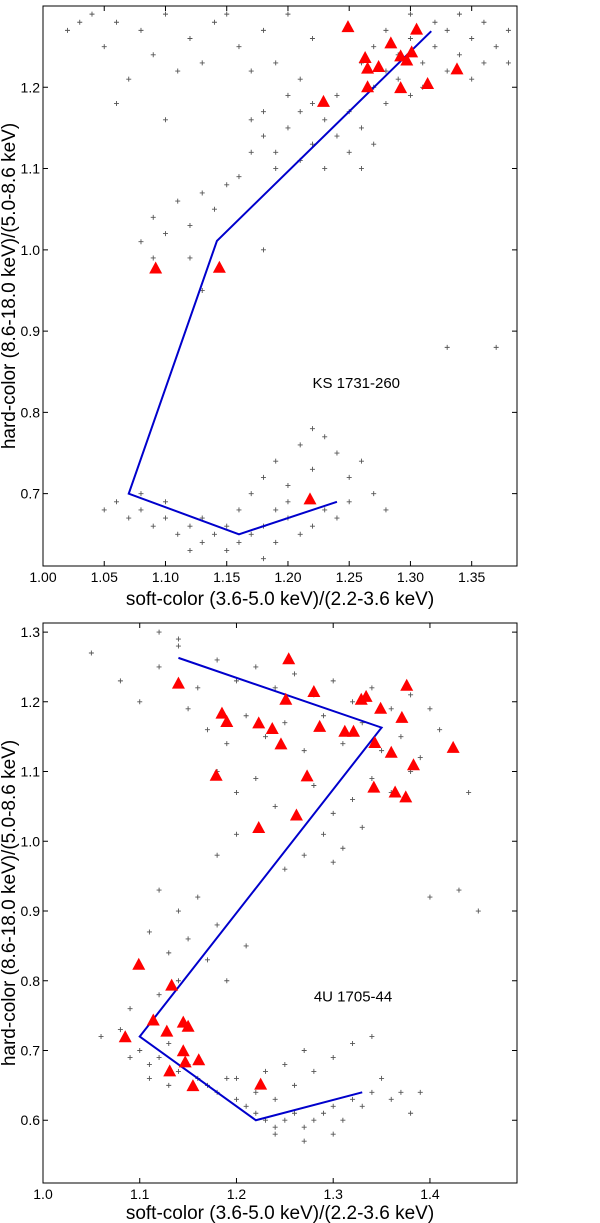 This screenshot has height=1223, width=600. Describe the element at coordinates (31, 331) in the screenshot. I see `y-tick-label: 0.9` at that location.